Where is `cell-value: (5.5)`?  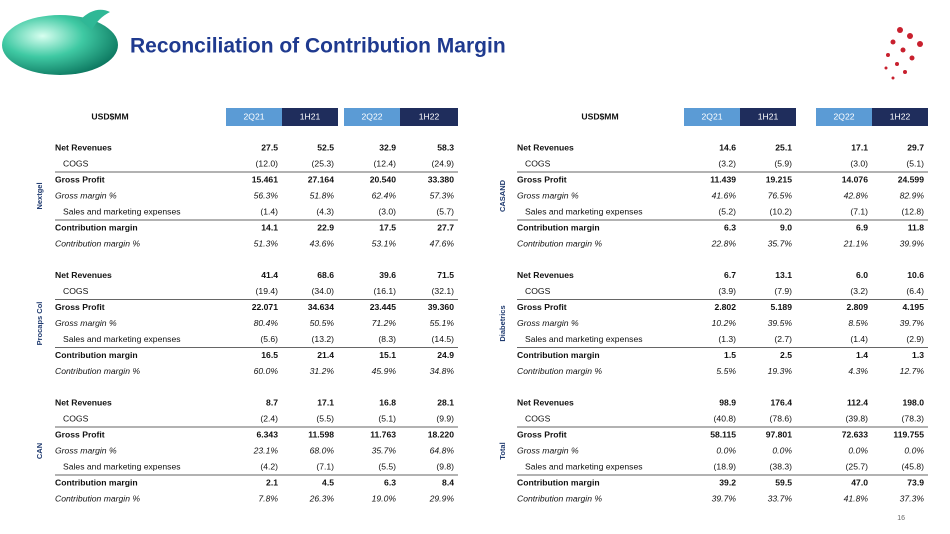
cell-value: (5.5) is located at coordinates (325, 418).